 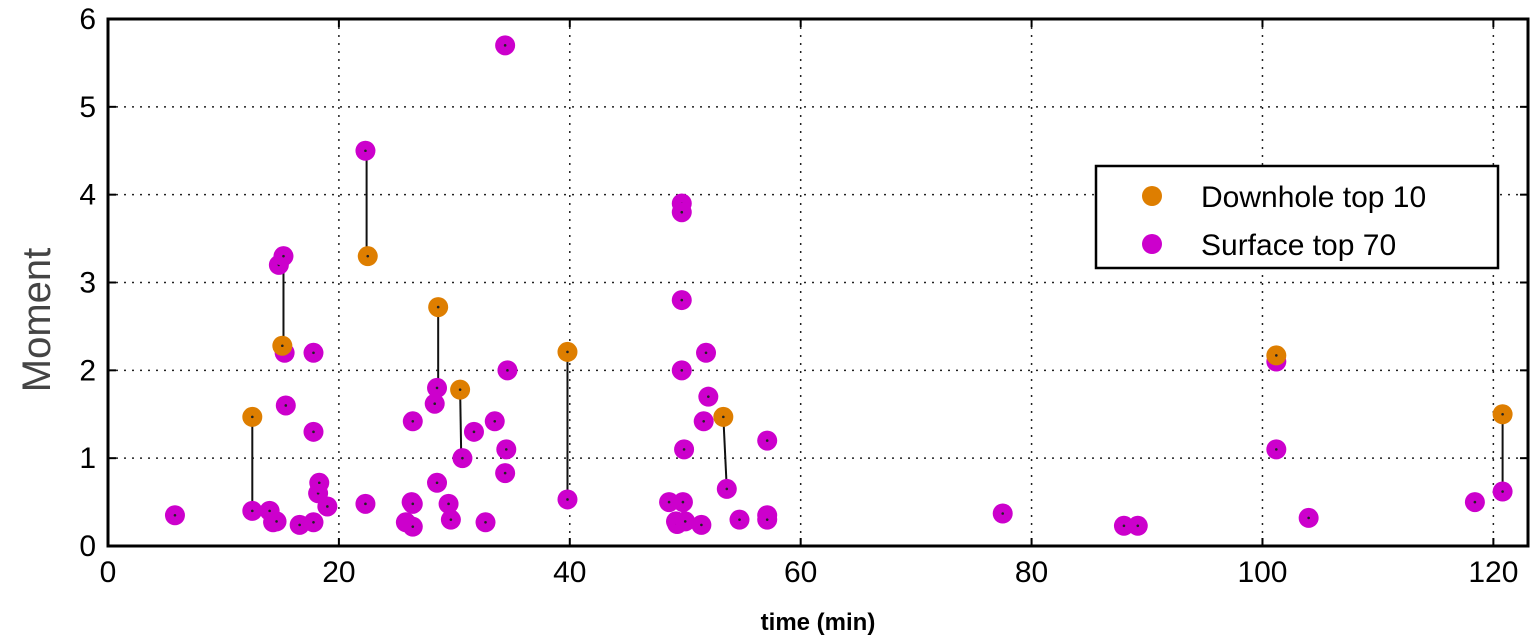 I want to click on x-axis-label: time (min), so click(x=818, y=622).